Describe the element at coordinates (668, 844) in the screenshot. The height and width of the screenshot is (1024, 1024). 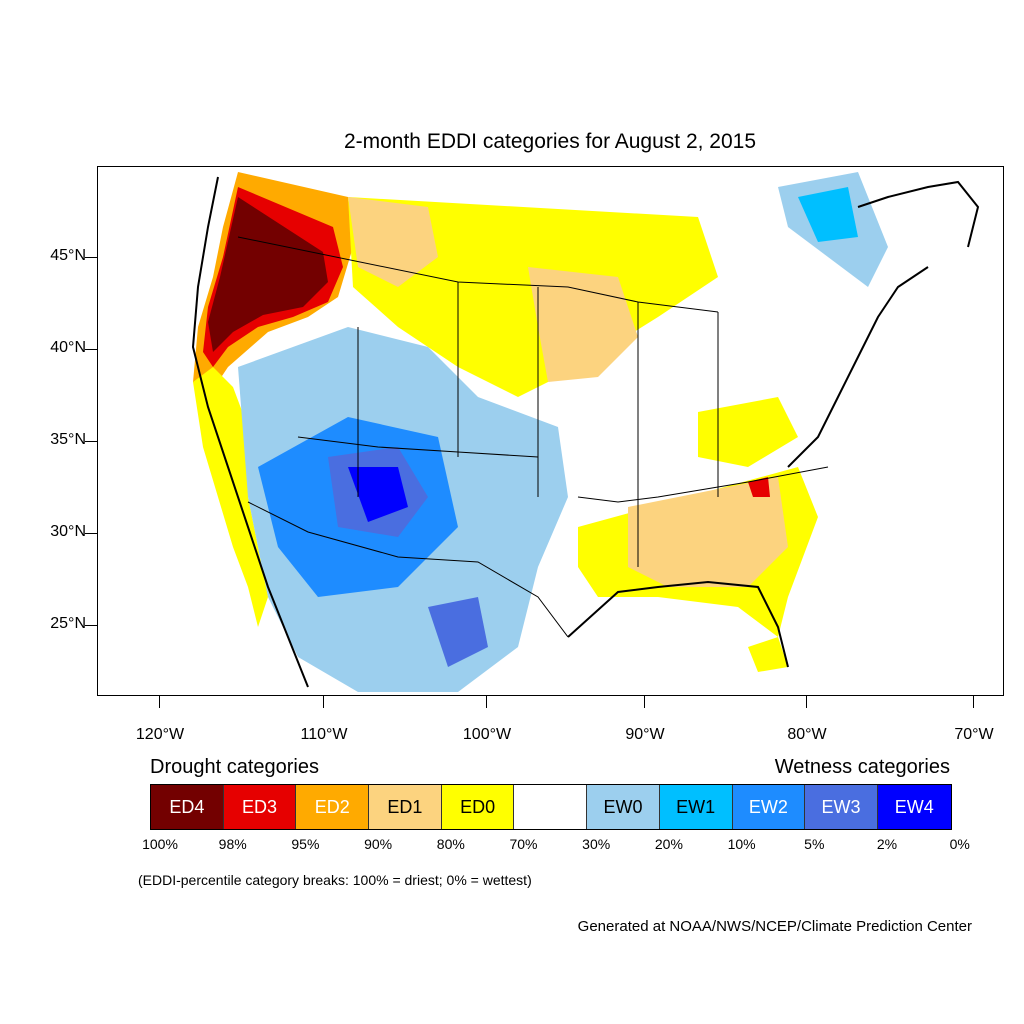
I see `legend-break-label: 20%` at that location.